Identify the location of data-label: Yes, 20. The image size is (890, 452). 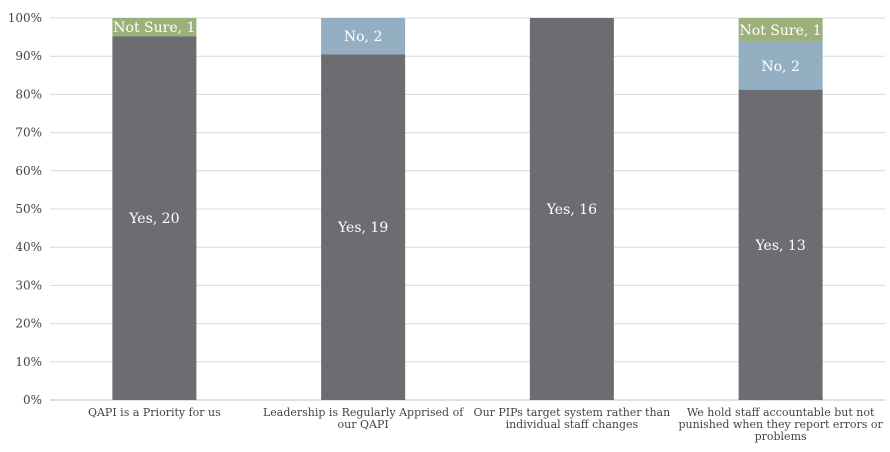
(153, 219).